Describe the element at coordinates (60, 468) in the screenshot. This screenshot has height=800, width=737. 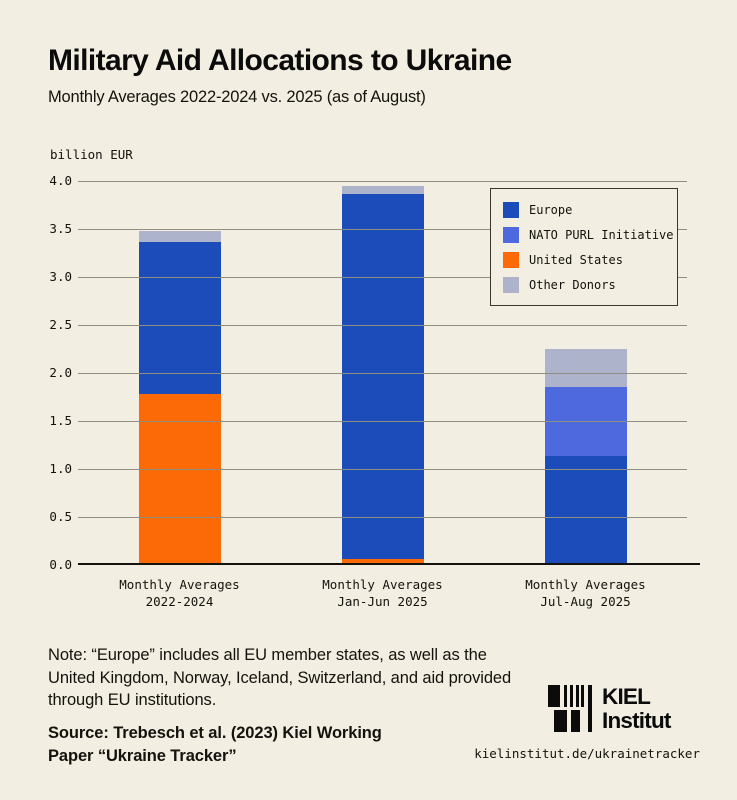
I see `y-tick-label: 1.0` at that location.